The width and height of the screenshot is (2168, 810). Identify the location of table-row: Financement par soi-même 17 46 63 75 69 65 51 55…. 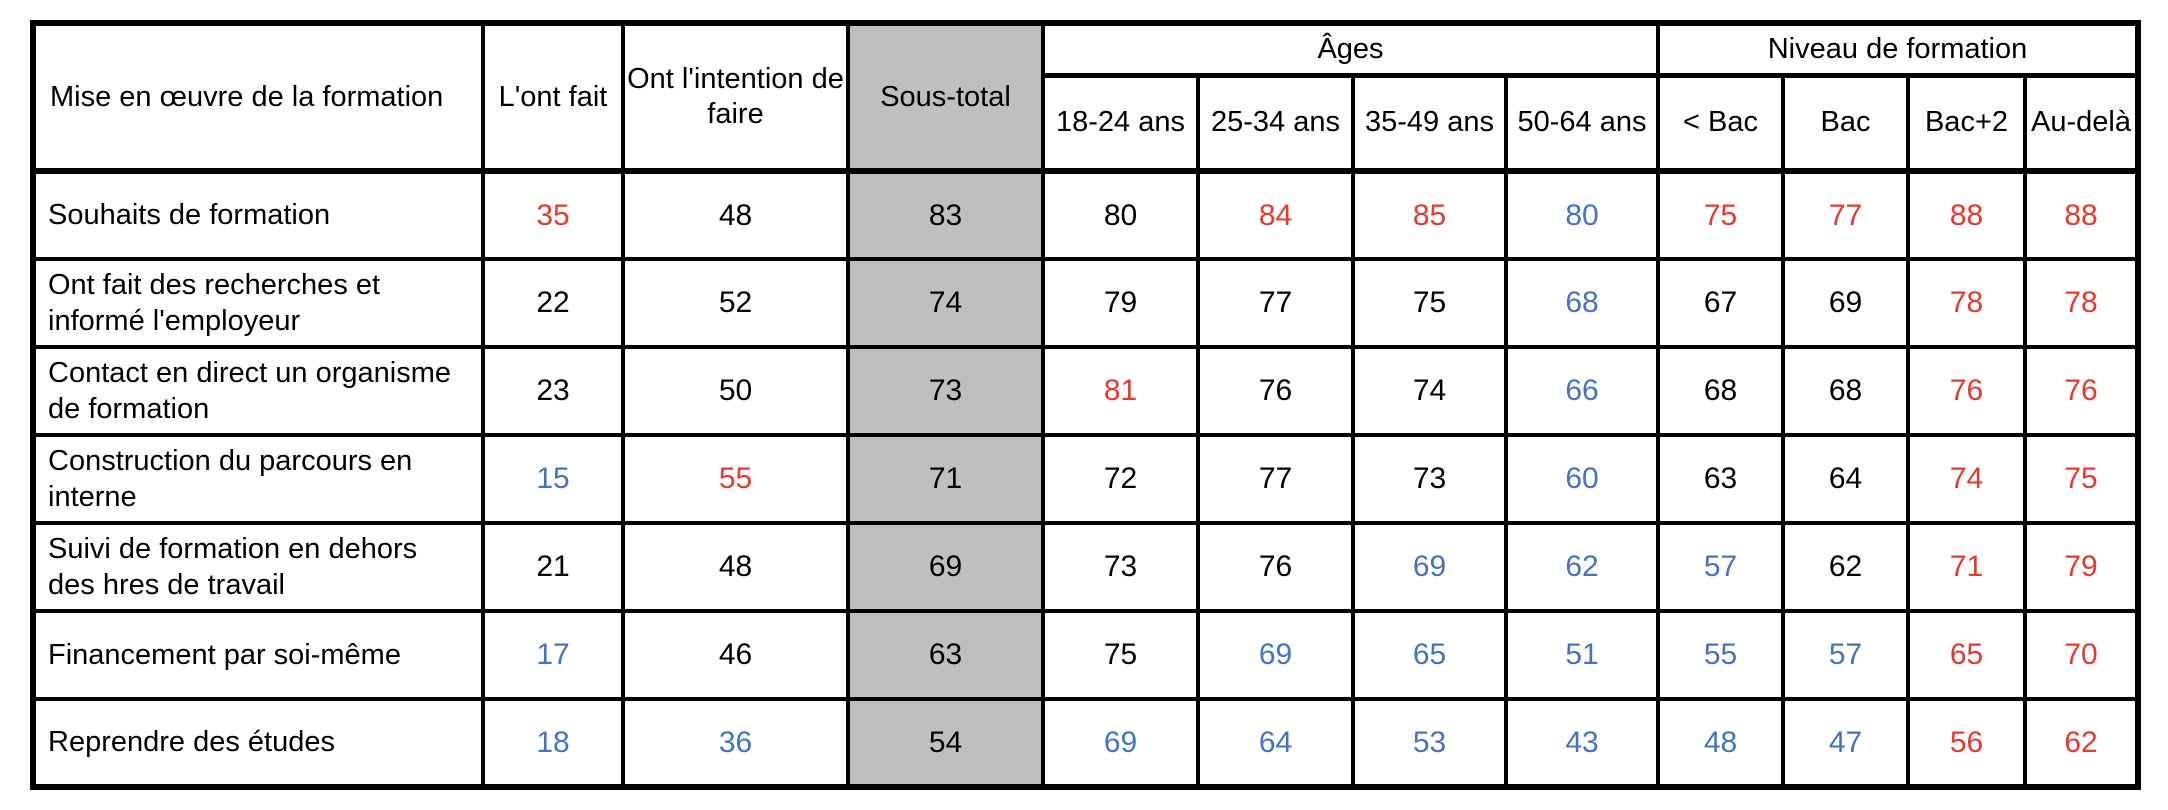
(1085, 655).